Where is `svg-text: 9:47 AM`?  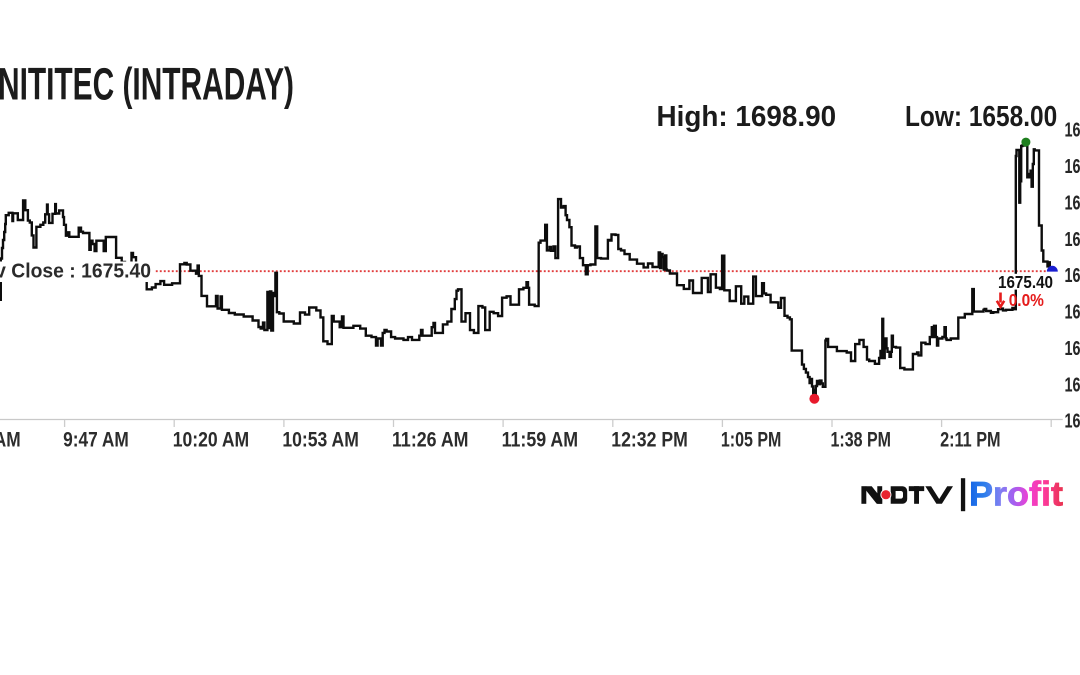 svg-text: 9:47 AM is located at coordinates (96, 440).